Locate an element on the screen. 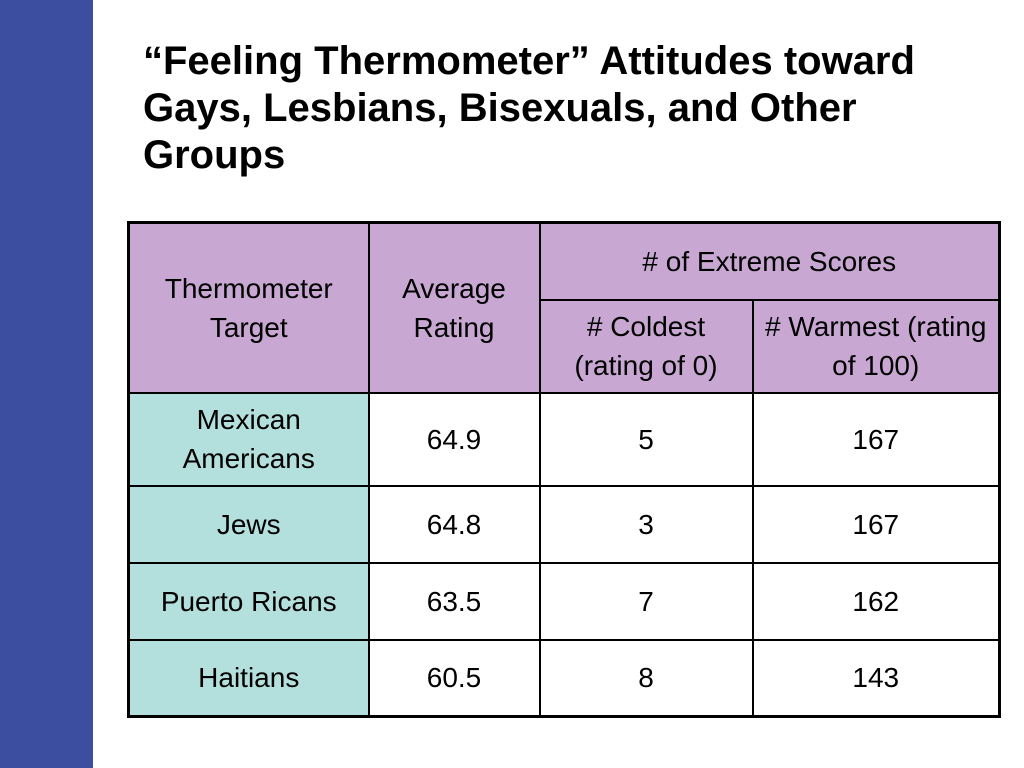 The width and height of the screenshot is (1024, 768). row-coldest: 8 is located at coordinates (646, 678).